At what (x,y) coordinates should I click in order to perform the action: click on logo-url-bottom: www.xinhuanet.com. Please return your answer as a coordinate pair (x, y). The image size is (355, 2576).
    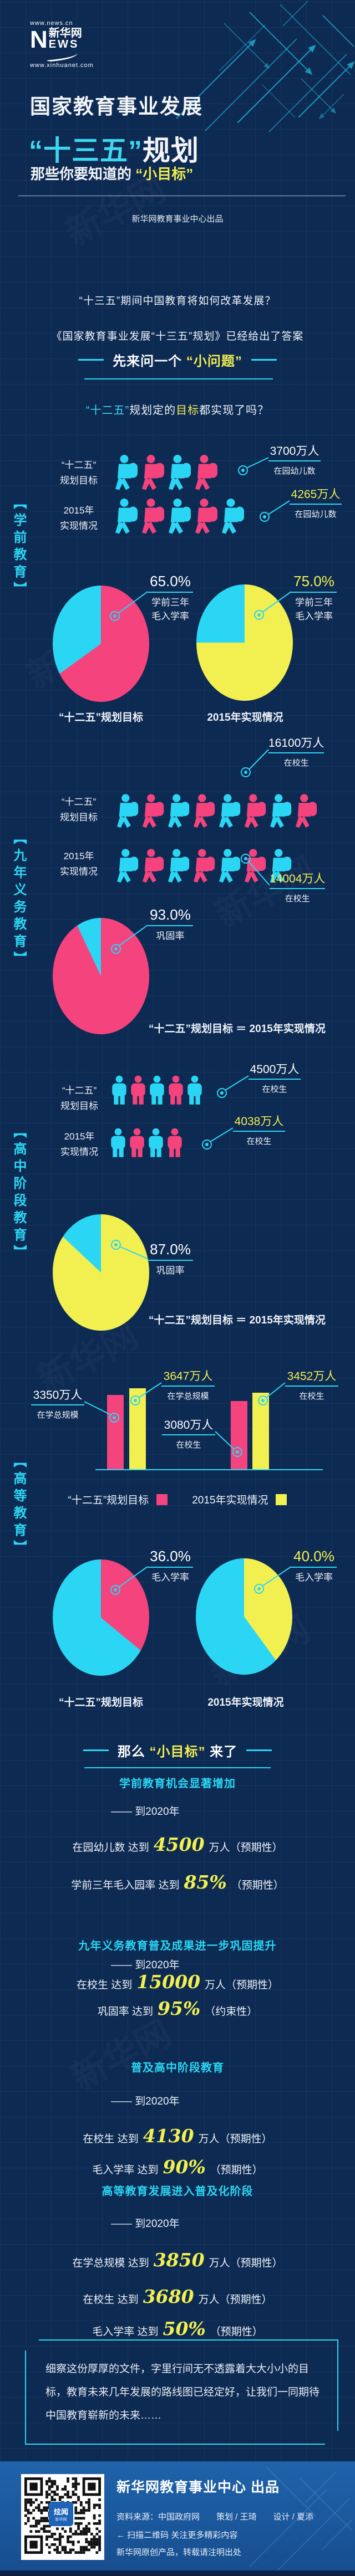
    Looking at the image, I should click on (62, 65).